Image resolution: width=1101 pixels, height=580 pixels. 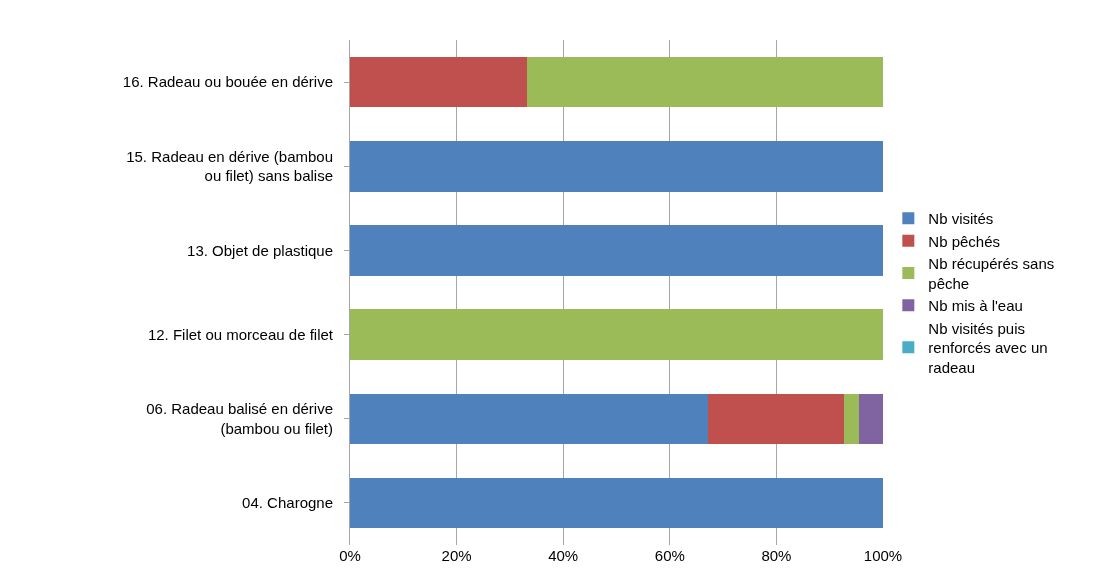 What do you see at coordinates (227, 82) in the screenshot?
I see `y-tick-label: 16. Radeau ou bouée en dérive` at bounding box center [227, 82].